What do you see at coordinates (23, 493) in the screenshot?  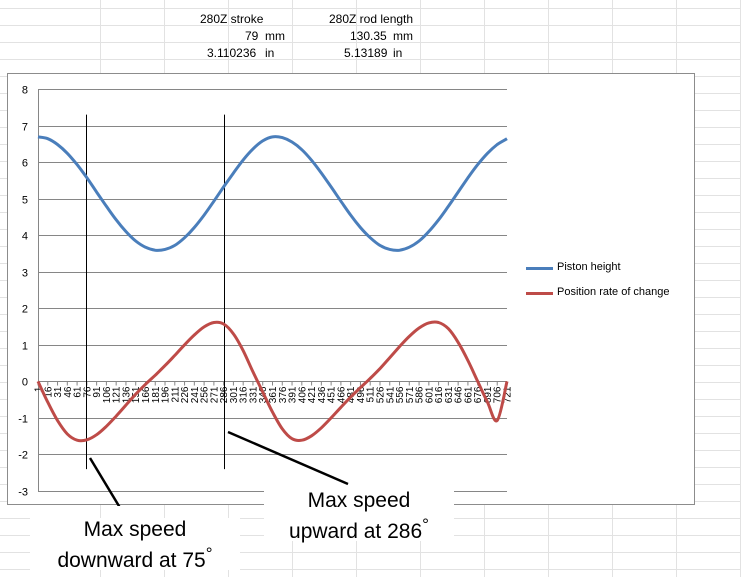 I see `y-tick-label: -3` at bounding box center [23, 493].